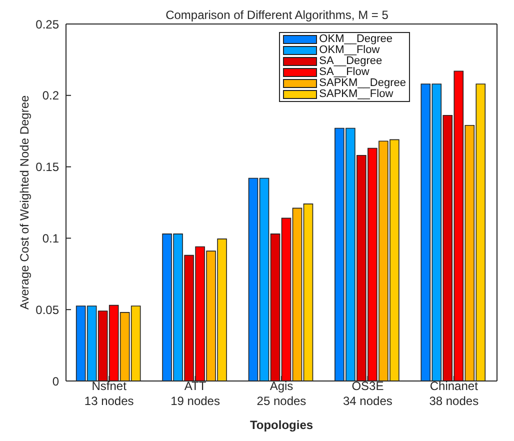 Image resolution: width=514 pixels, height=441 pixels. Describe the element at coordinates (281, 393) in the screenshot. I see `x-tick-label: Agis 25 nodes` at that location.